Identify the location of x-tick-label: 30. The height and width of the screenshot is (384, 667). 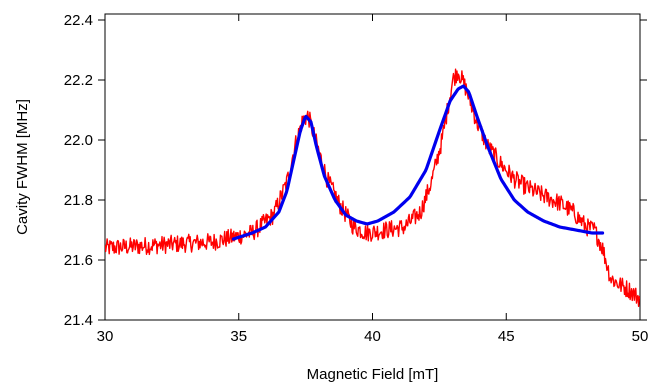
(105, 336).